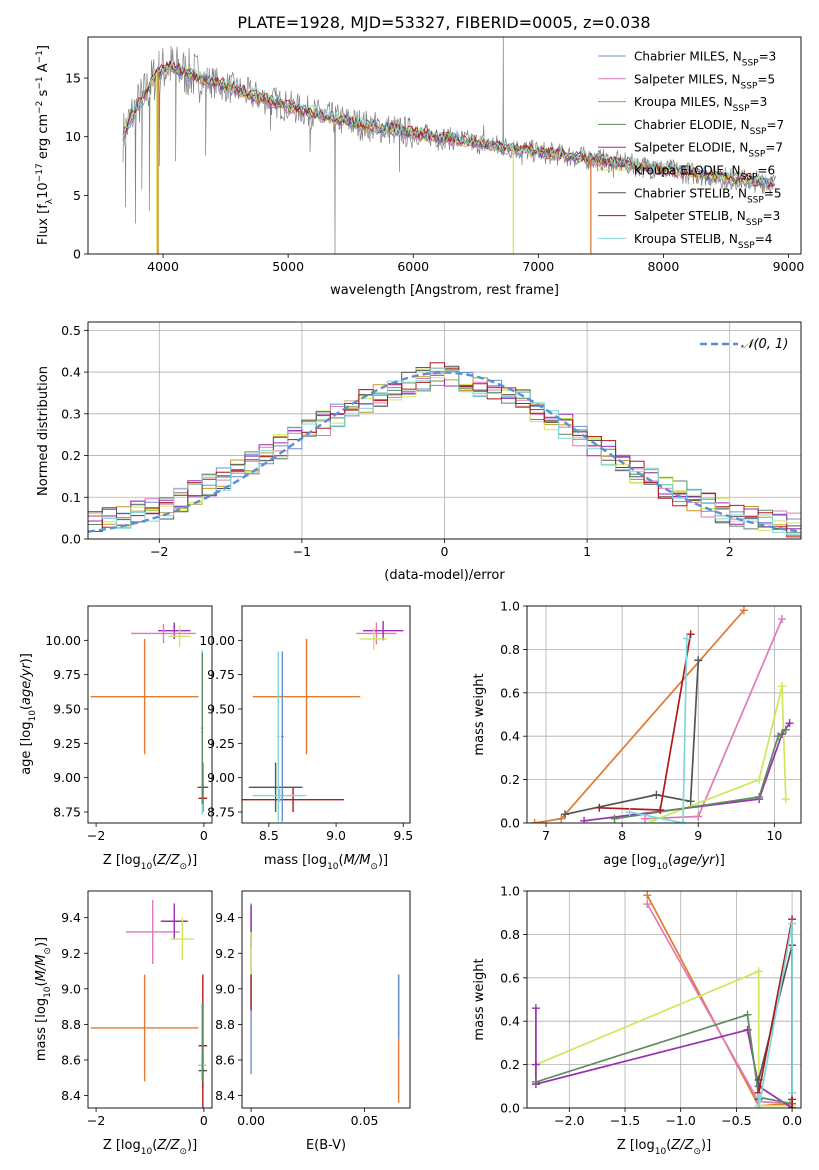 This screenshot has width=819, height=1170. I want to click on normal-curve, so click(444, 452).